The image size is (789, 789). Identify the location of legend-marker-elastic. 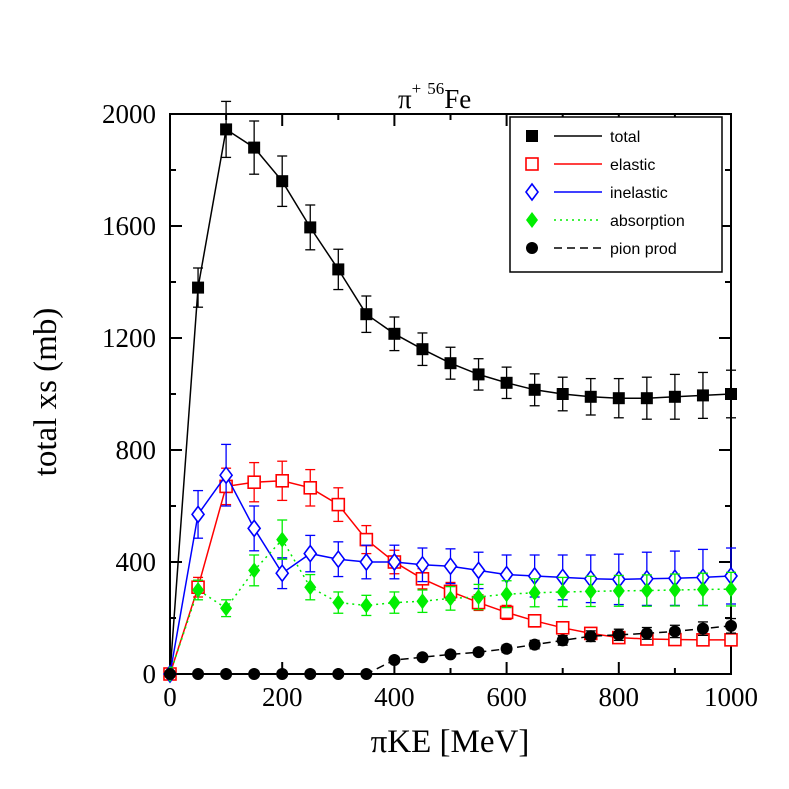
(532, 164).